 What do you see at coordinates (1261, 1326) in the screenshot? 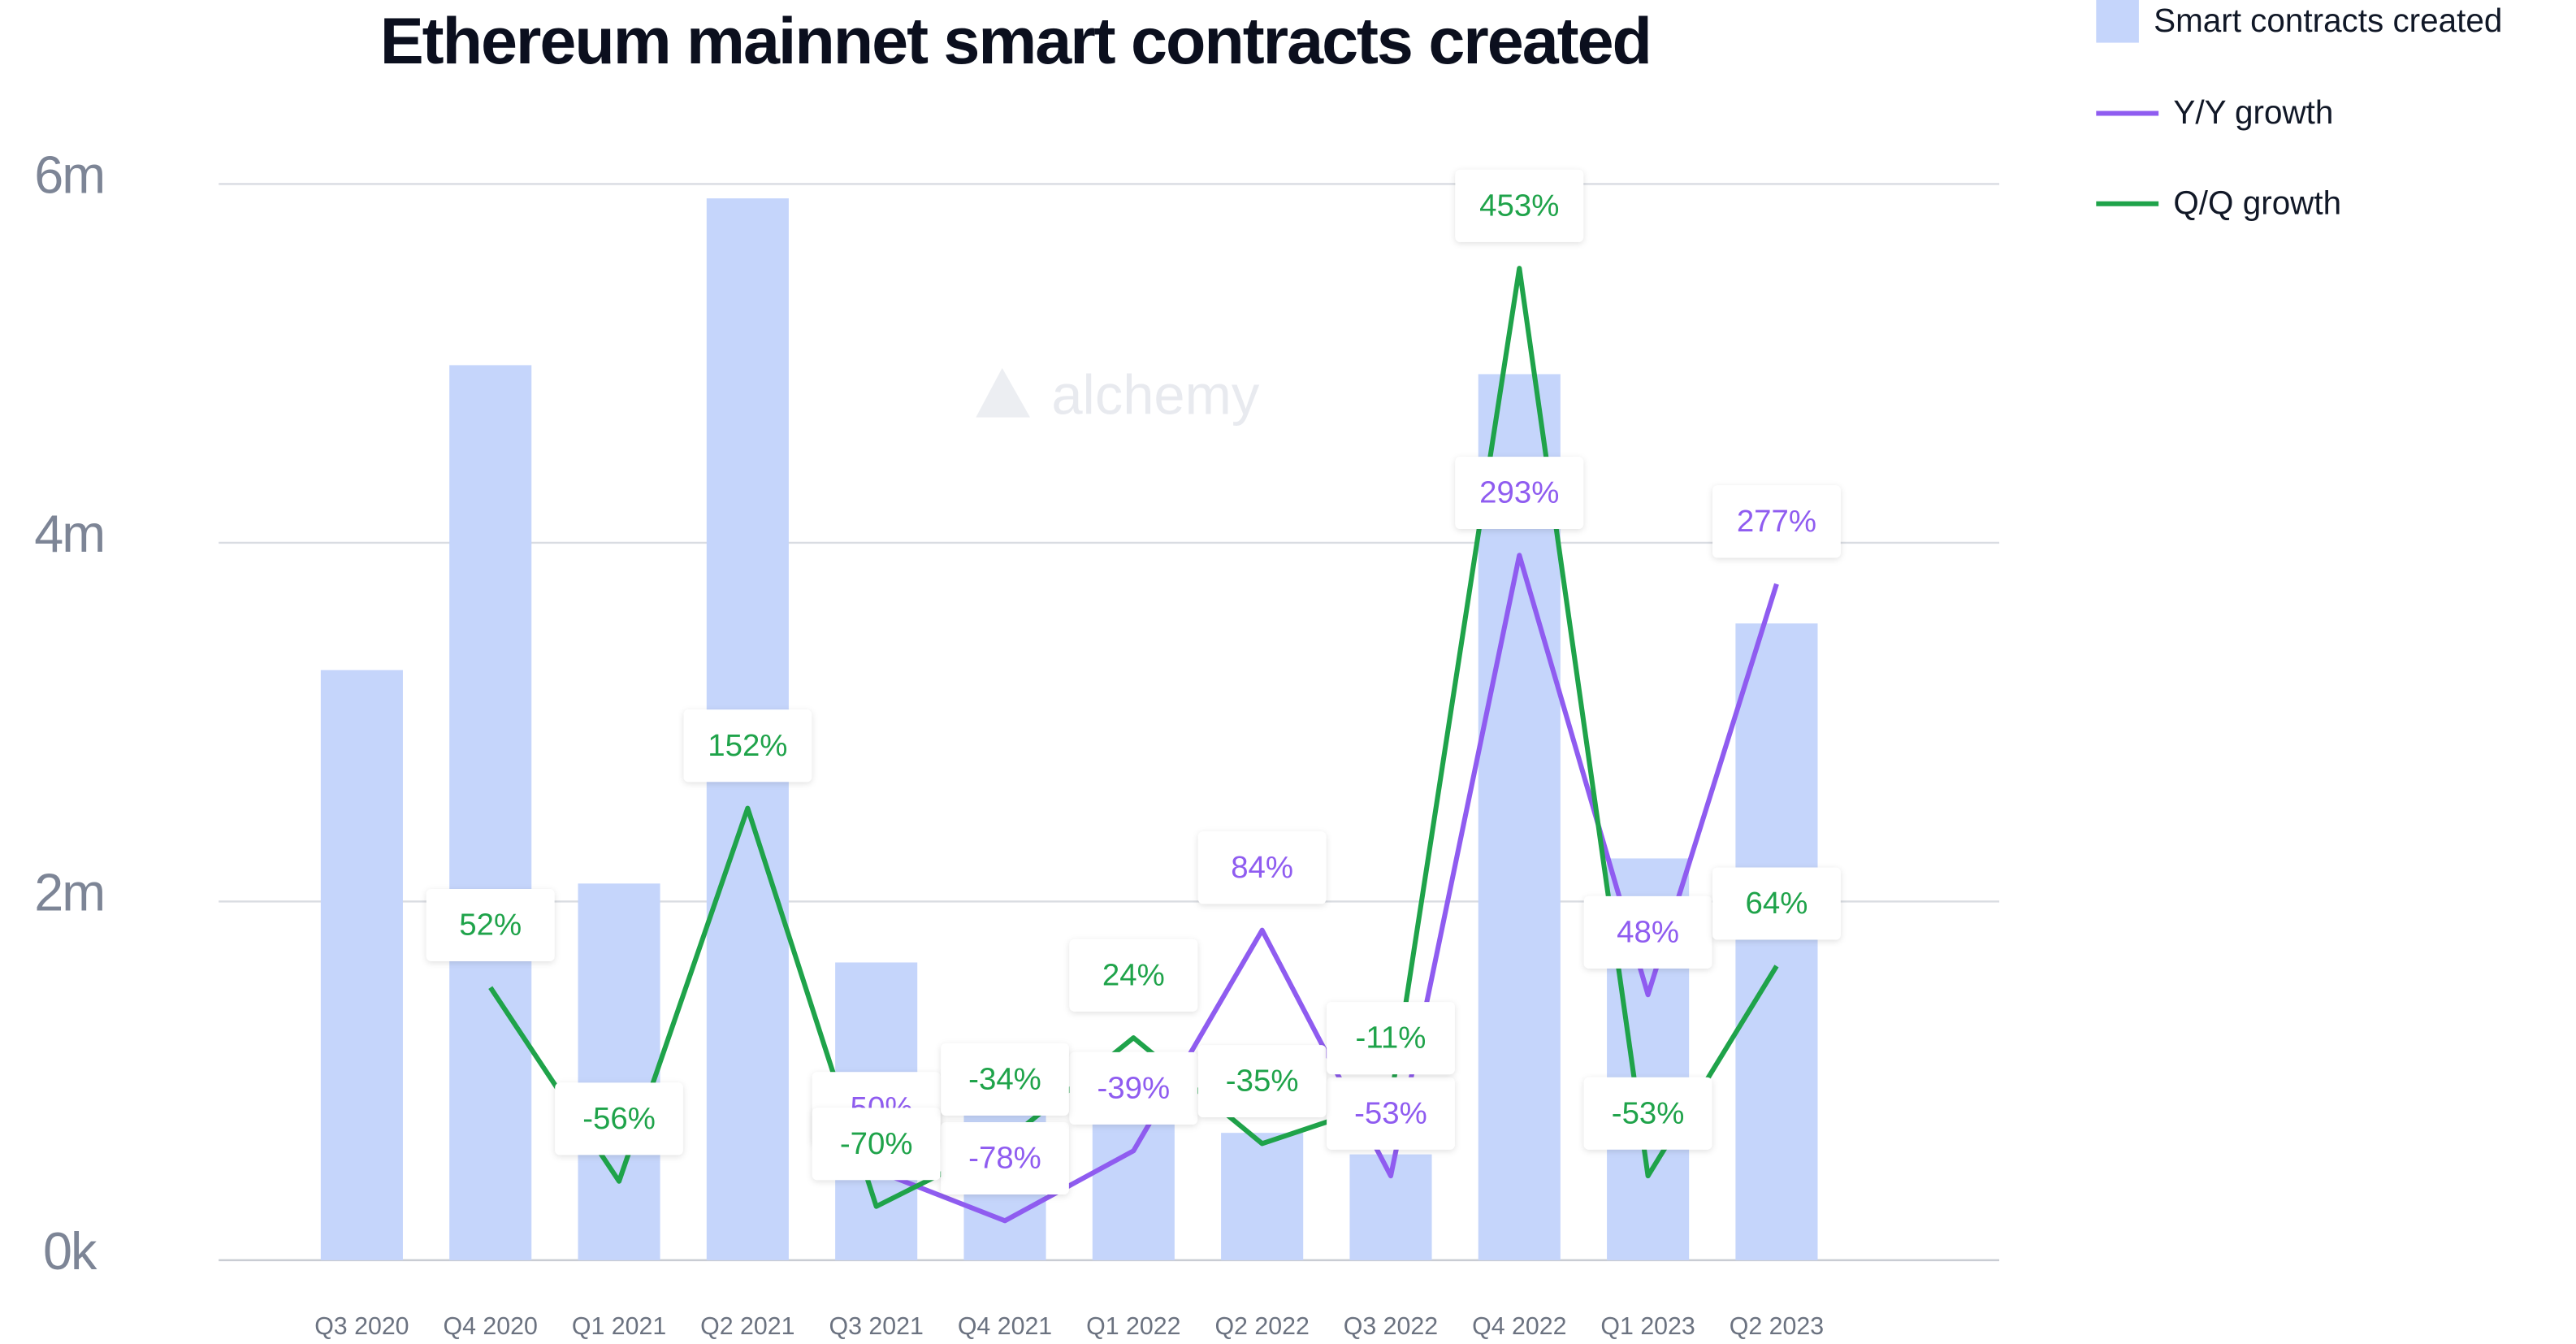
I see `x-tick-label: Q2 2022` at bounding box center [1261, 1326].